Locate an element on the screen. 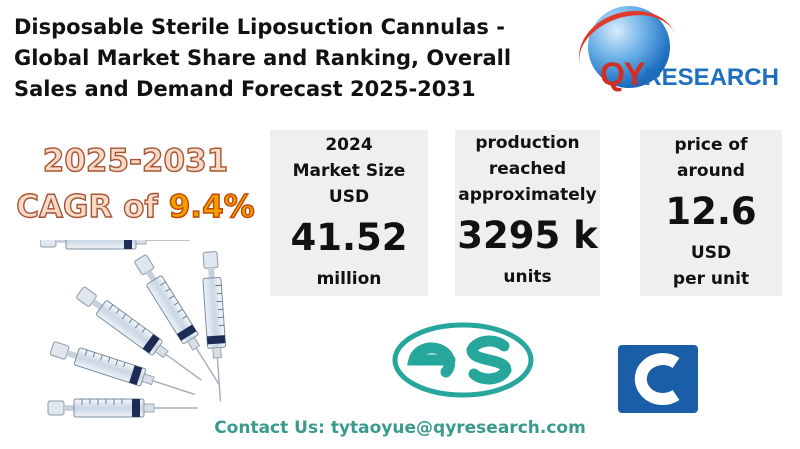  market-year: 2024 is located at coordinates (349, 145).